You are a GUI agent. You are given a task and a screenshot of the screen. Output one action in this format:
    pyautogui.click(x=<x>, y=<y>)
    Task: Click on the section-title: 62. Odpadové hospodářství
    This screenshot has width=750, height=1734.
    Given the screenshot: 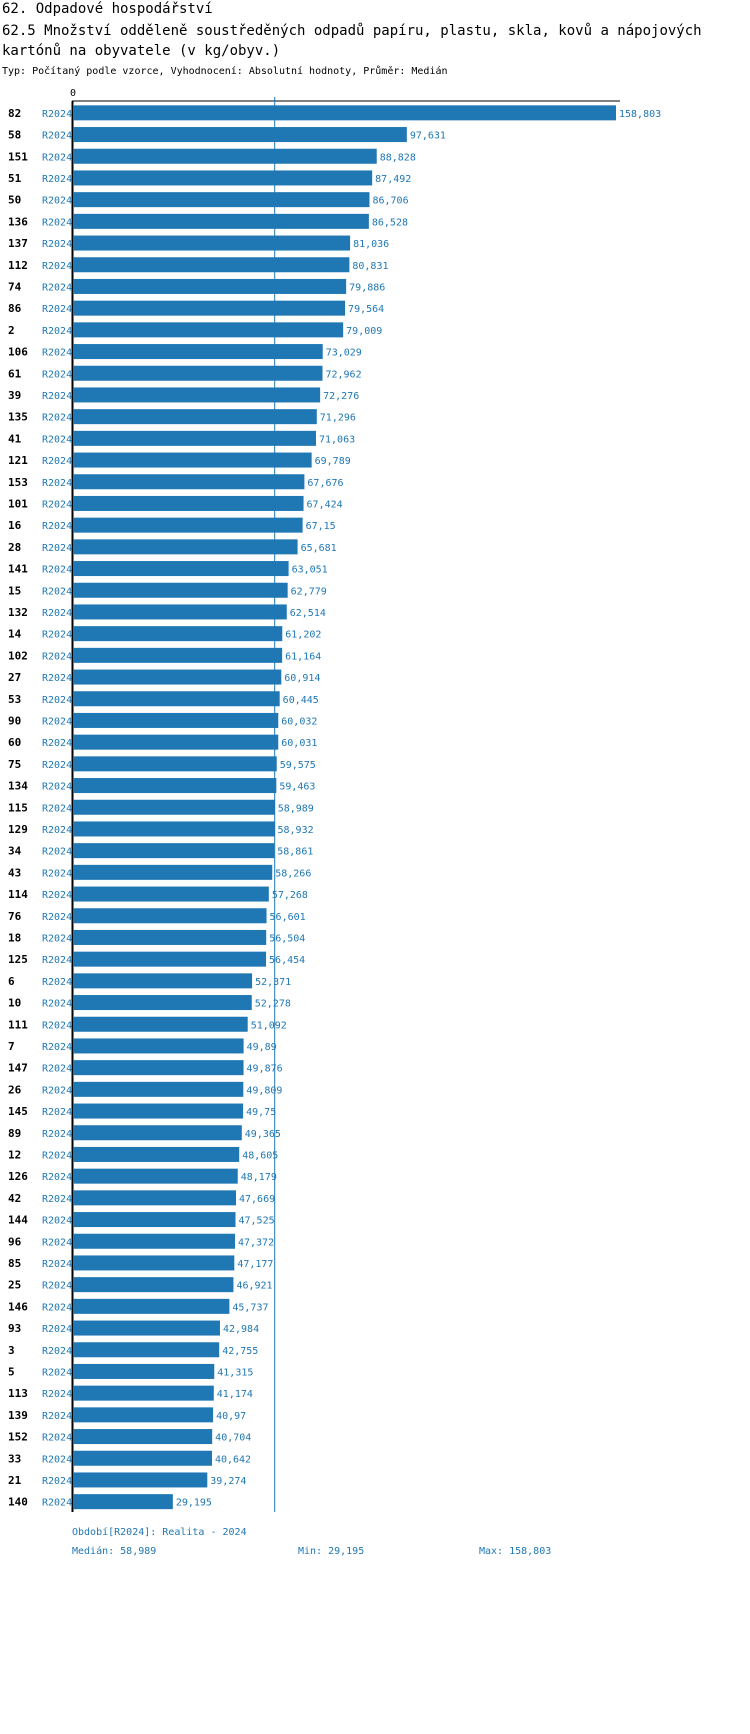 What is the action you would take?
    pyautogui.click(x=107, y=9)
    